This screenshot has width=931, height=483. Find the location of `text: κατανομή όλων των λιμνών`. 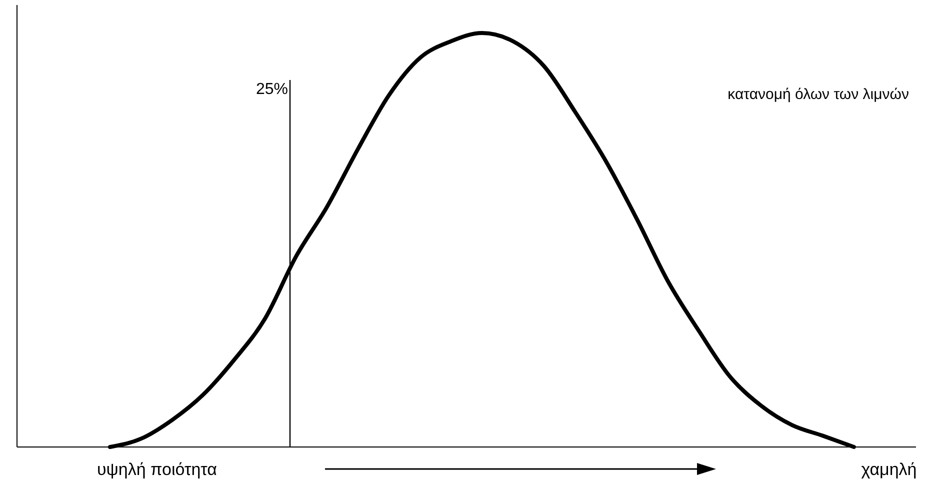

text: κατανομή όλων των λιμνών is located at coordinates (818, 95).